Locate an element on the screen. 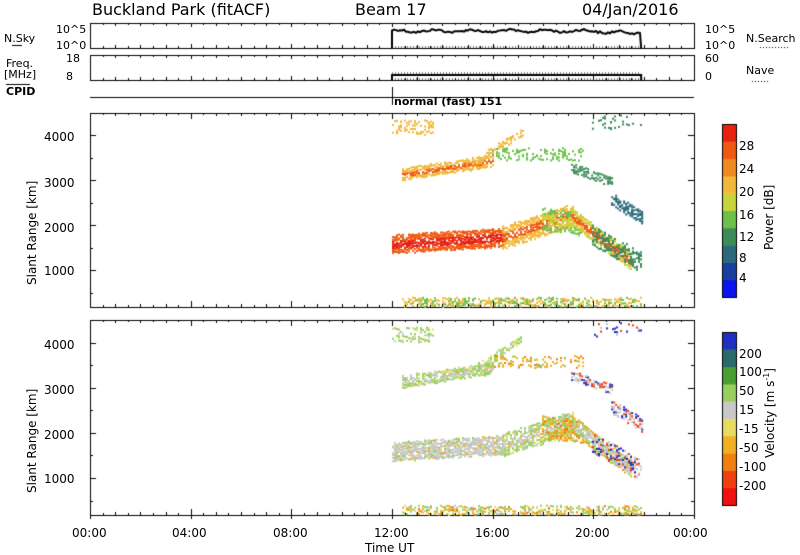 The image size is (800, 555). power-ytick-4000: 4000 is located at coordinates (59, 137).